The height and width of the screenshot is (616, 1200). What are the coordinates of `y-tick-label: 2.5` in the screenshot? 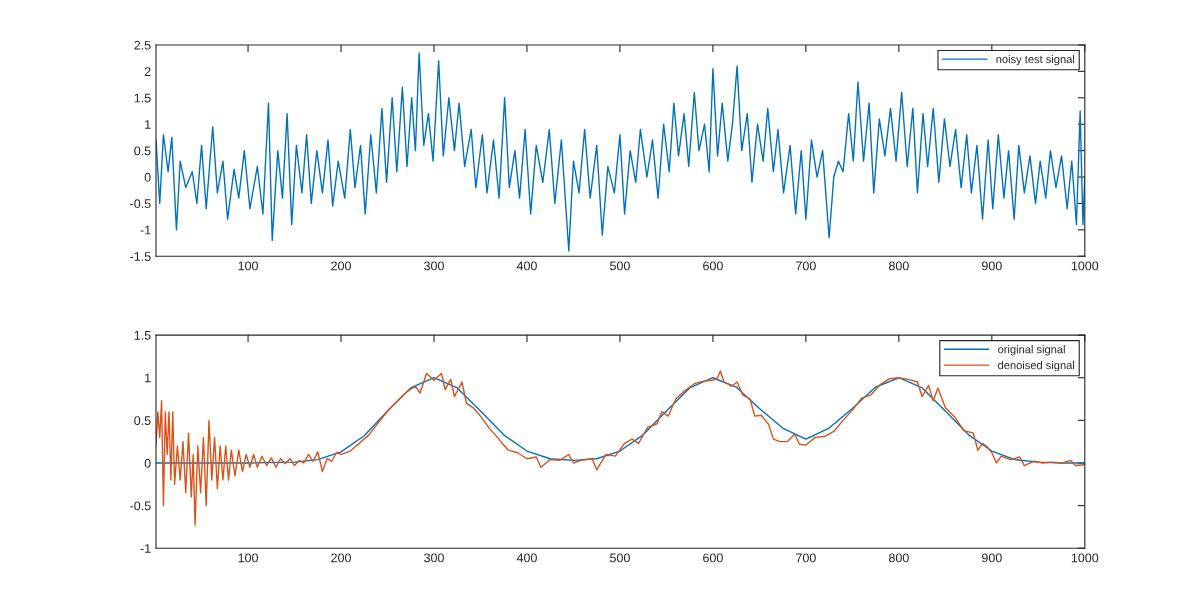 It's located at (142, 45).